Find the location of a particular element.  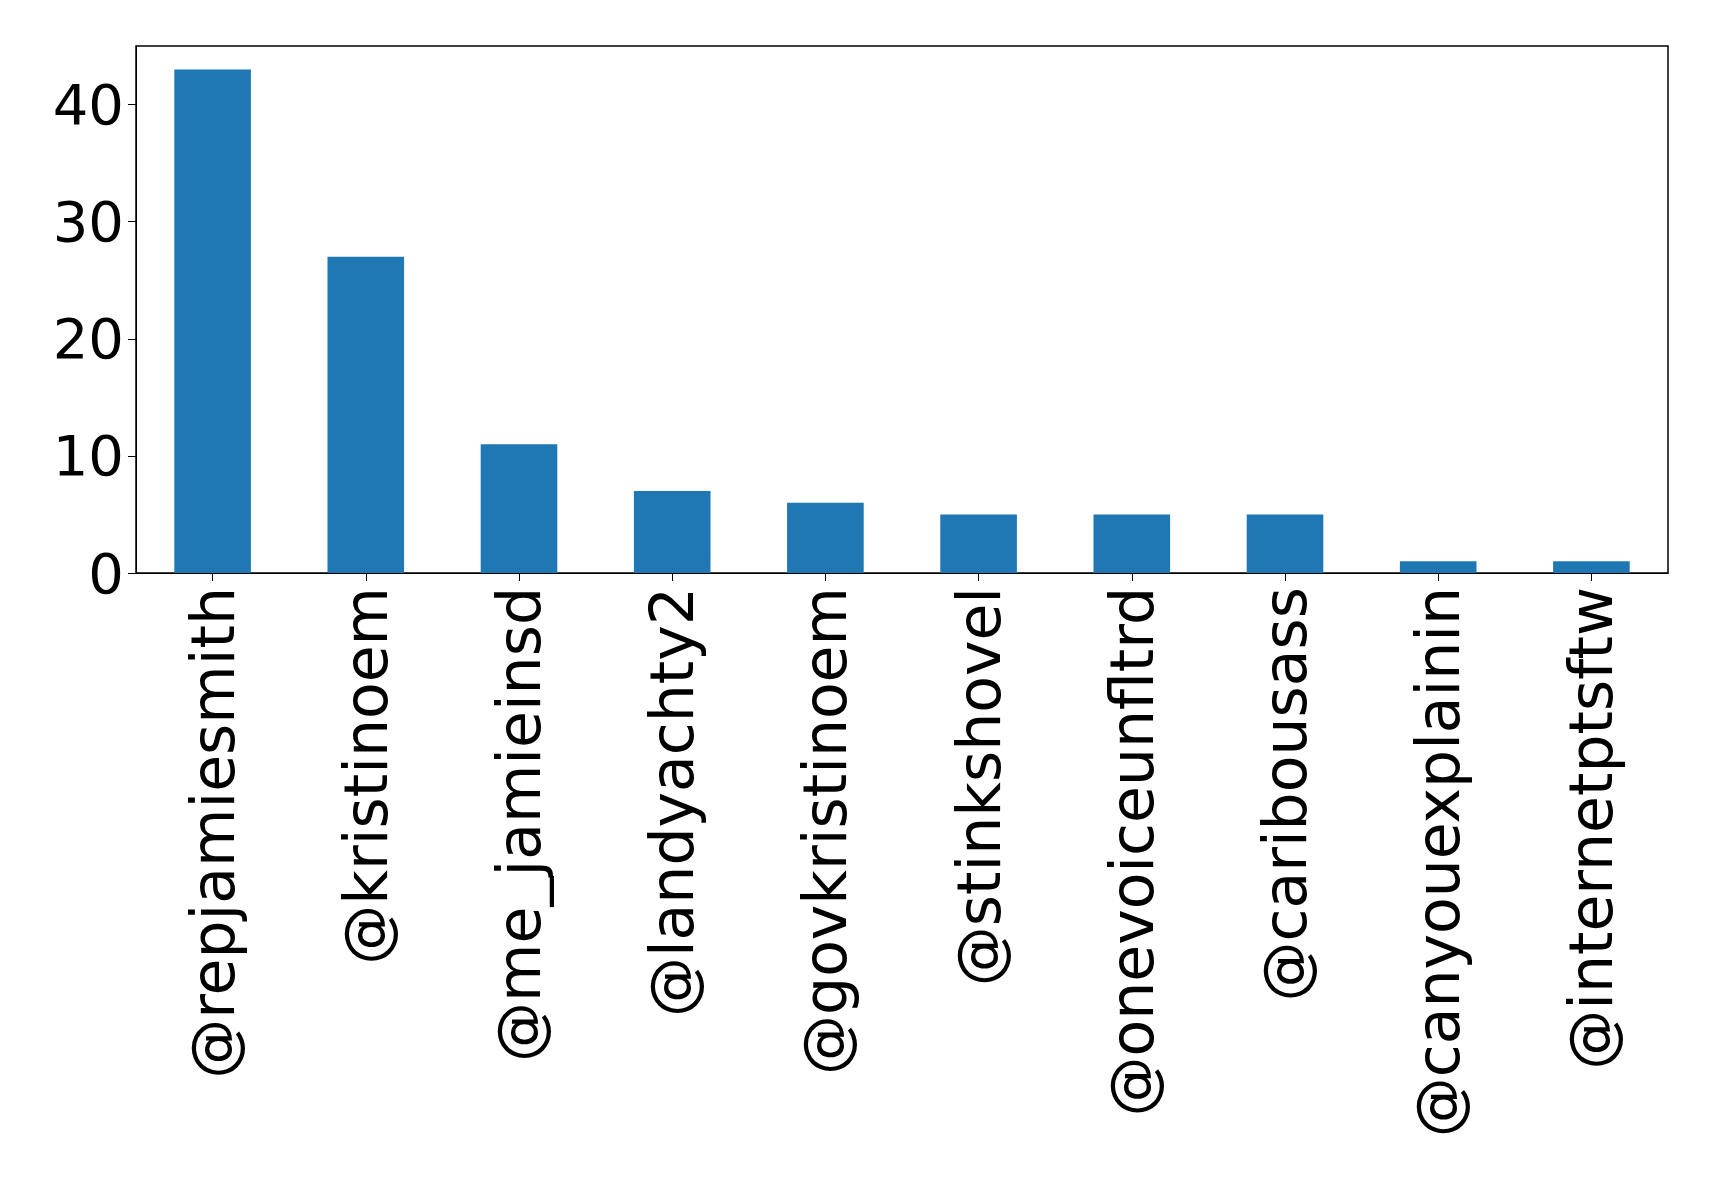

x-tick-label: @kristinoem is located at coordinates (365, 776).